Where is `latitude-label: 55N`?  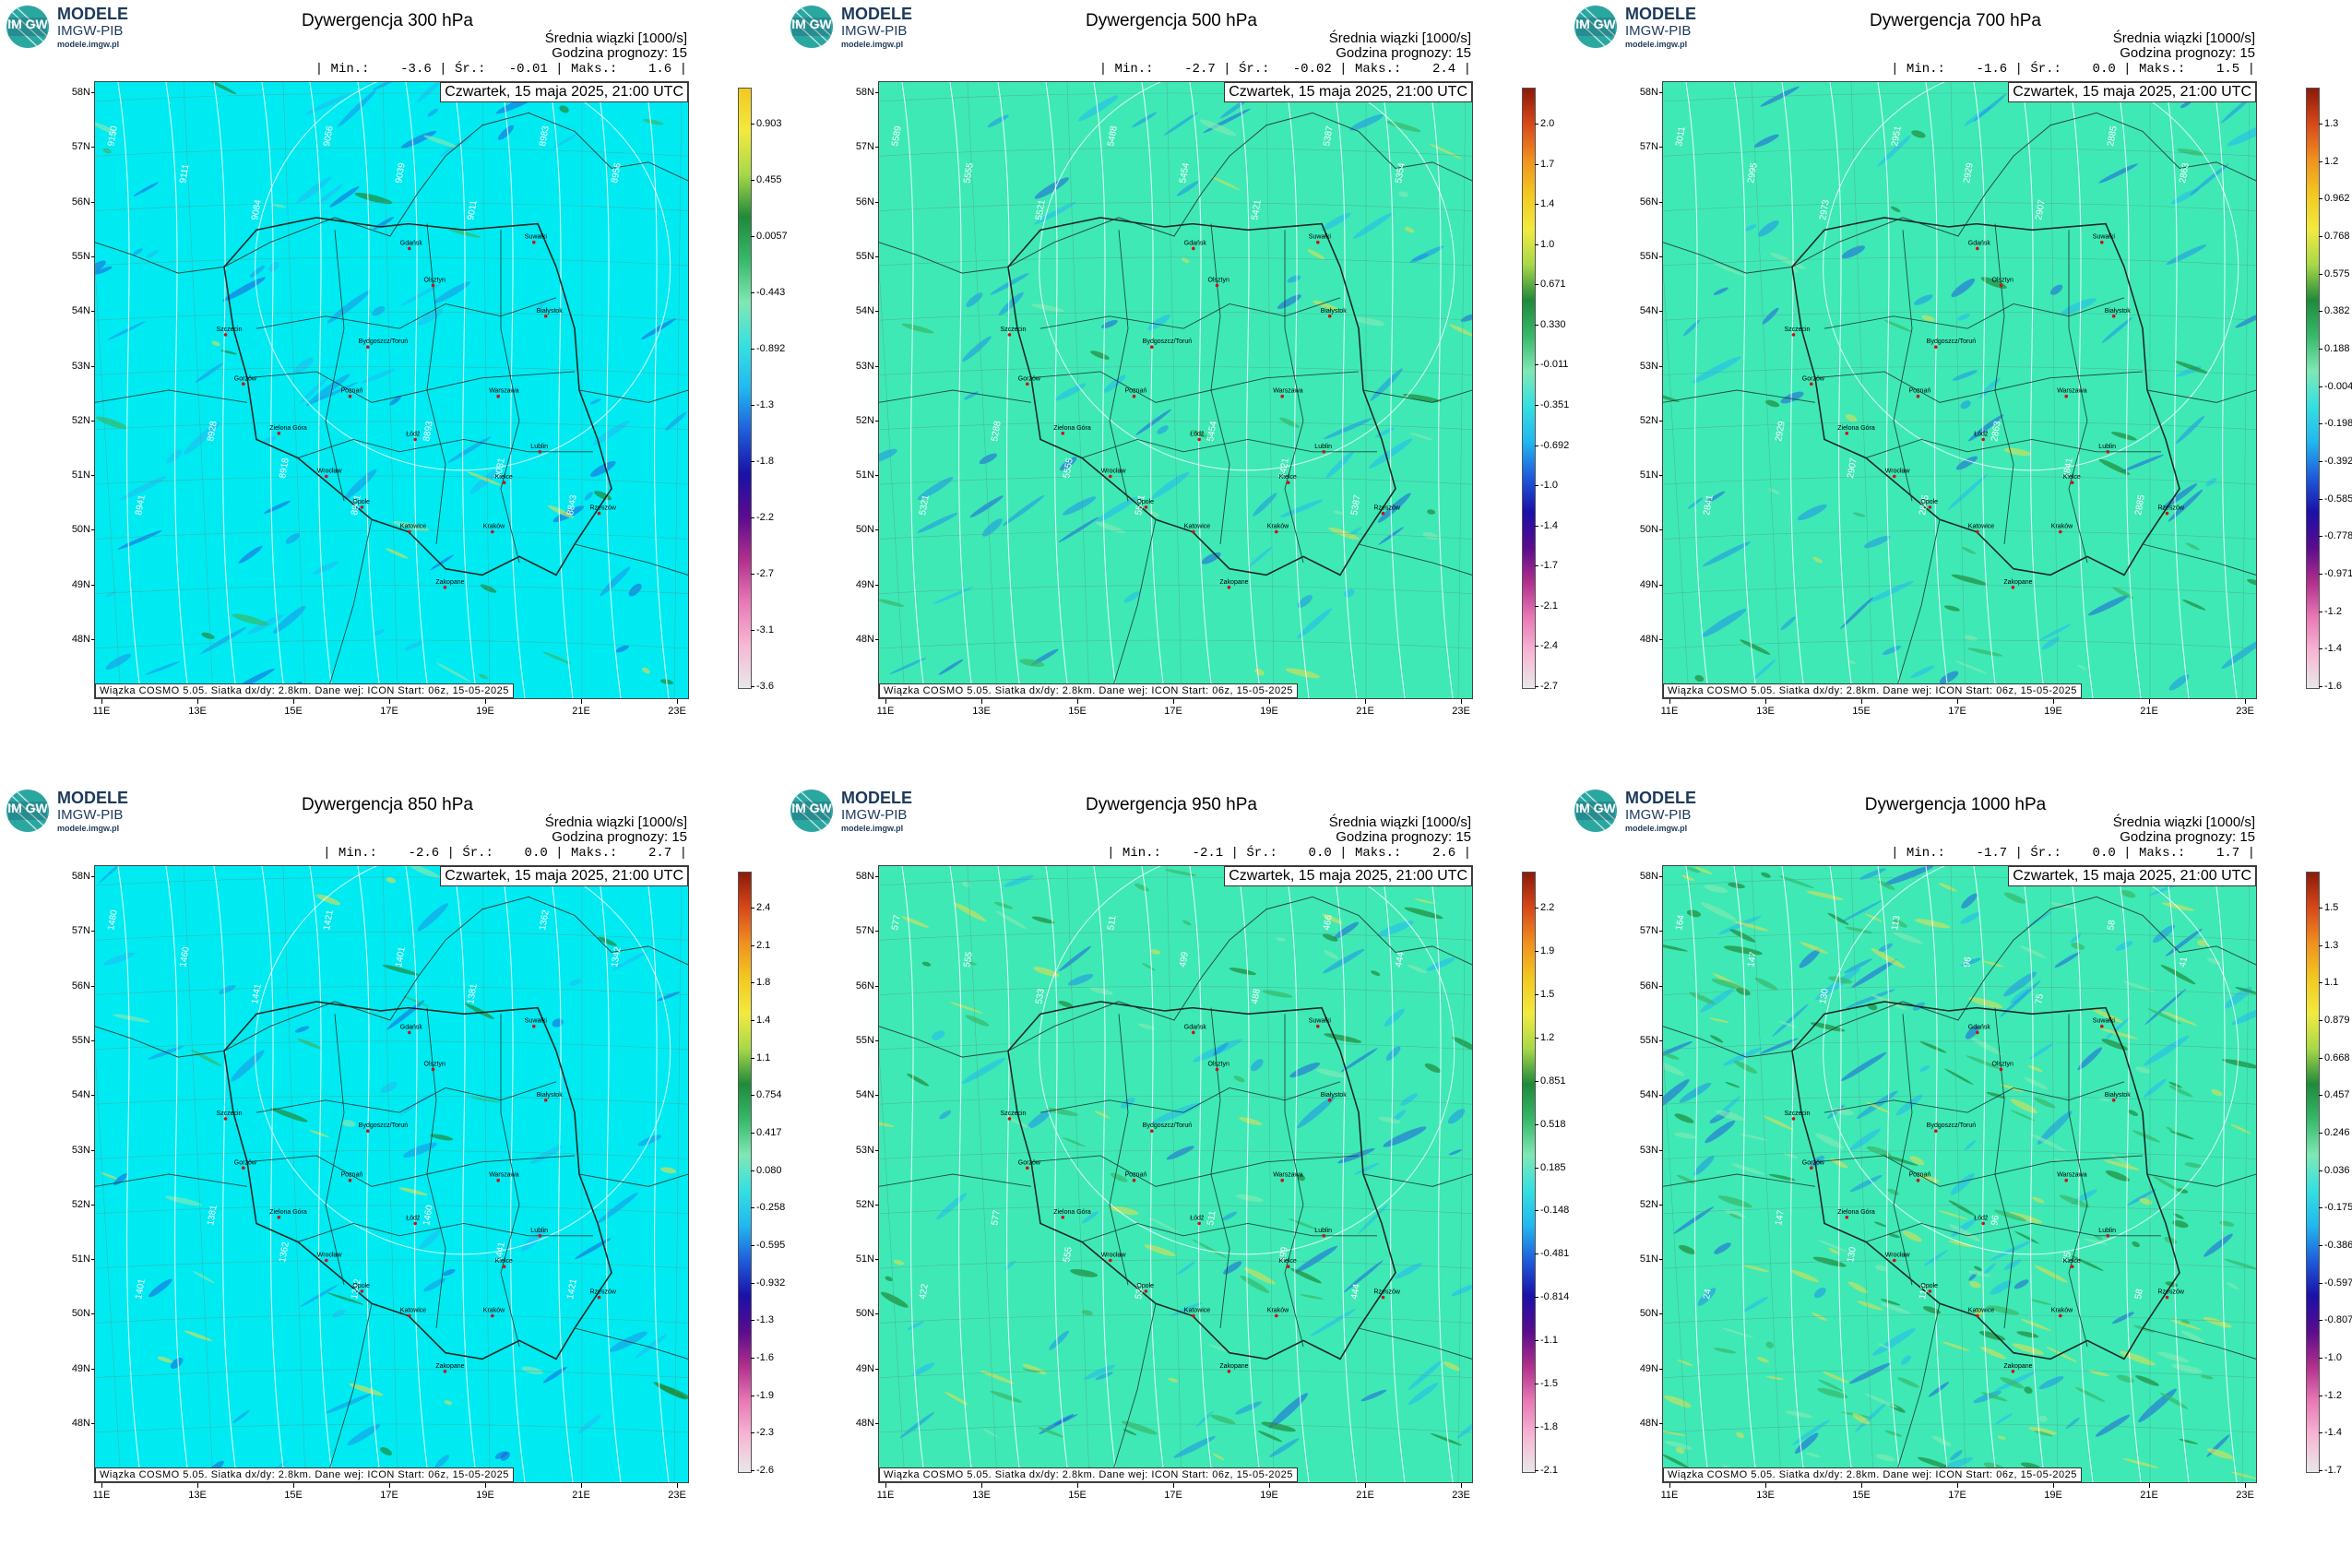 latitude-label: 55N is located at coordinates (859, 1040).